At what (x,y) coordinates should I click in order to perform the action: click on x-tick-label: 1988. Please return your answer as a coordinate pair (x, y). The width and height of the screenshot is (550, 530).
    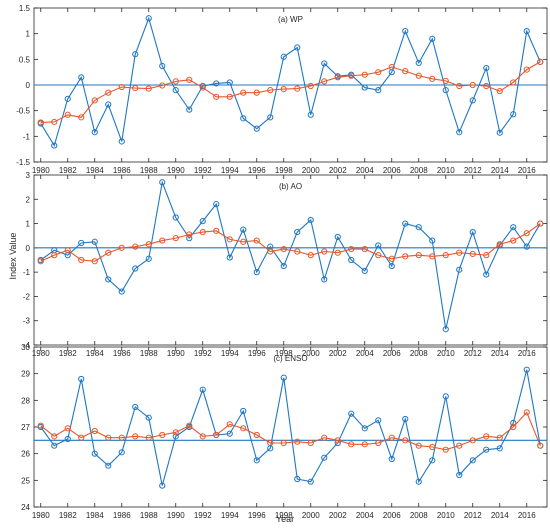
    Looking at the image, I should click on (149, 515).